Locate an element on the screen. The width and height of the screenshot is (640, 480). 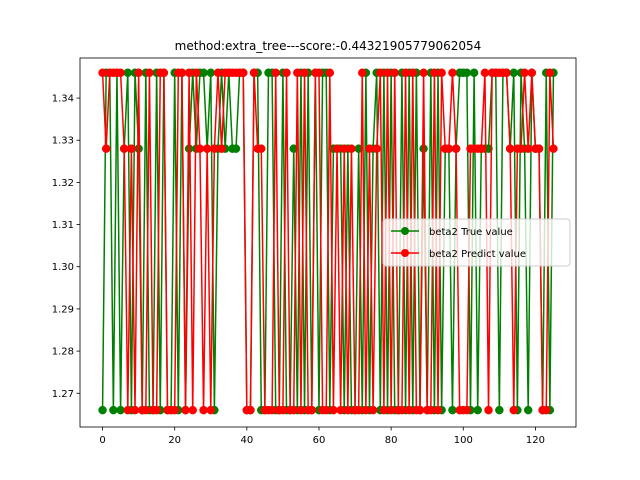
x-tick-label: 20 is located at coordinates (174, 440).